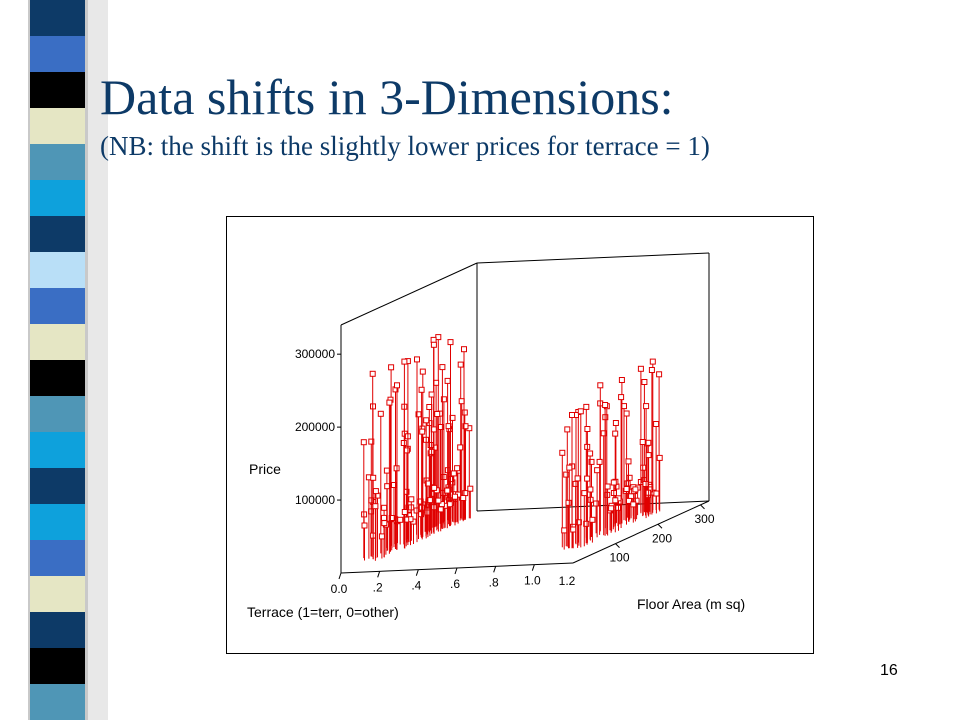  What do you see at coordinates (315, 427) in the screenshot?
I see `z-tick-label: 200000` at bounding box center [315, 427].